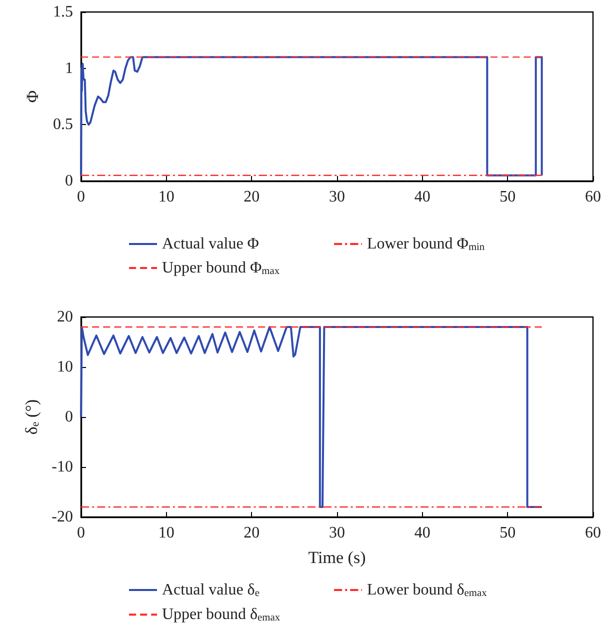 The image size is (604, 629). Describe the element at coordinates (63, 125) in the screenshot. I see `y-tick-label: 0.5` at that location.